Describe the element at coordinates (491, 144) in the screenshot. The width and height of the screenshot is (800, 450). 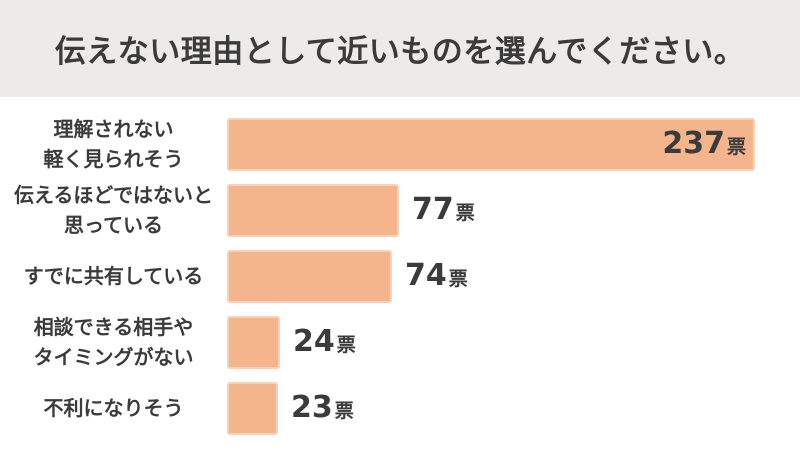
I see `bar: 237 票` at that location.